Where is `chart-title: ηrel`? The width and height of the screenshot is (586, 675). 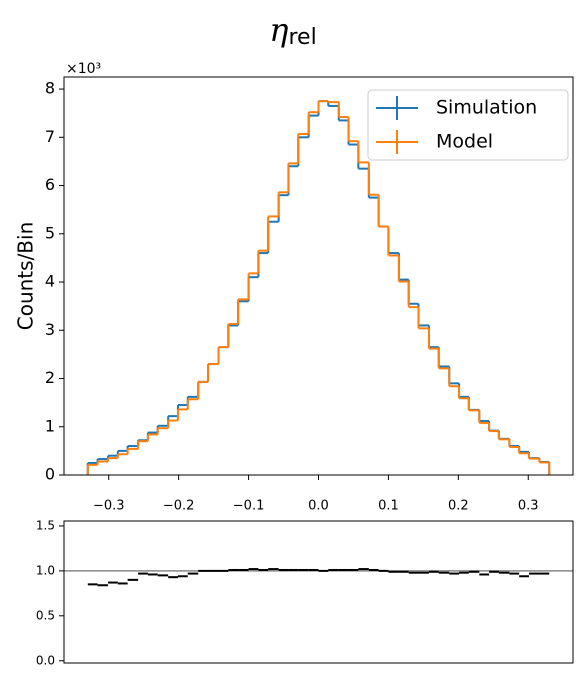 chart-title: ηrel is located at coordinates (292, 31).